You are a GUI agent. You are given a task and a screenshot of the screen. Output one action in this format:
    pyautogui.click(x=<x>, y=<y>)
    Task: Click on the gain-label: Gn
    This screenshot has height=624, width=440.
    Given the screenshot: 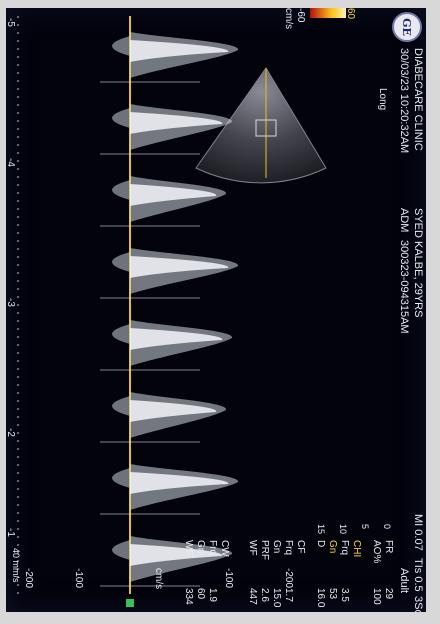 What is the action you would take?
    pyautogui.click(x=332, y=547)
    